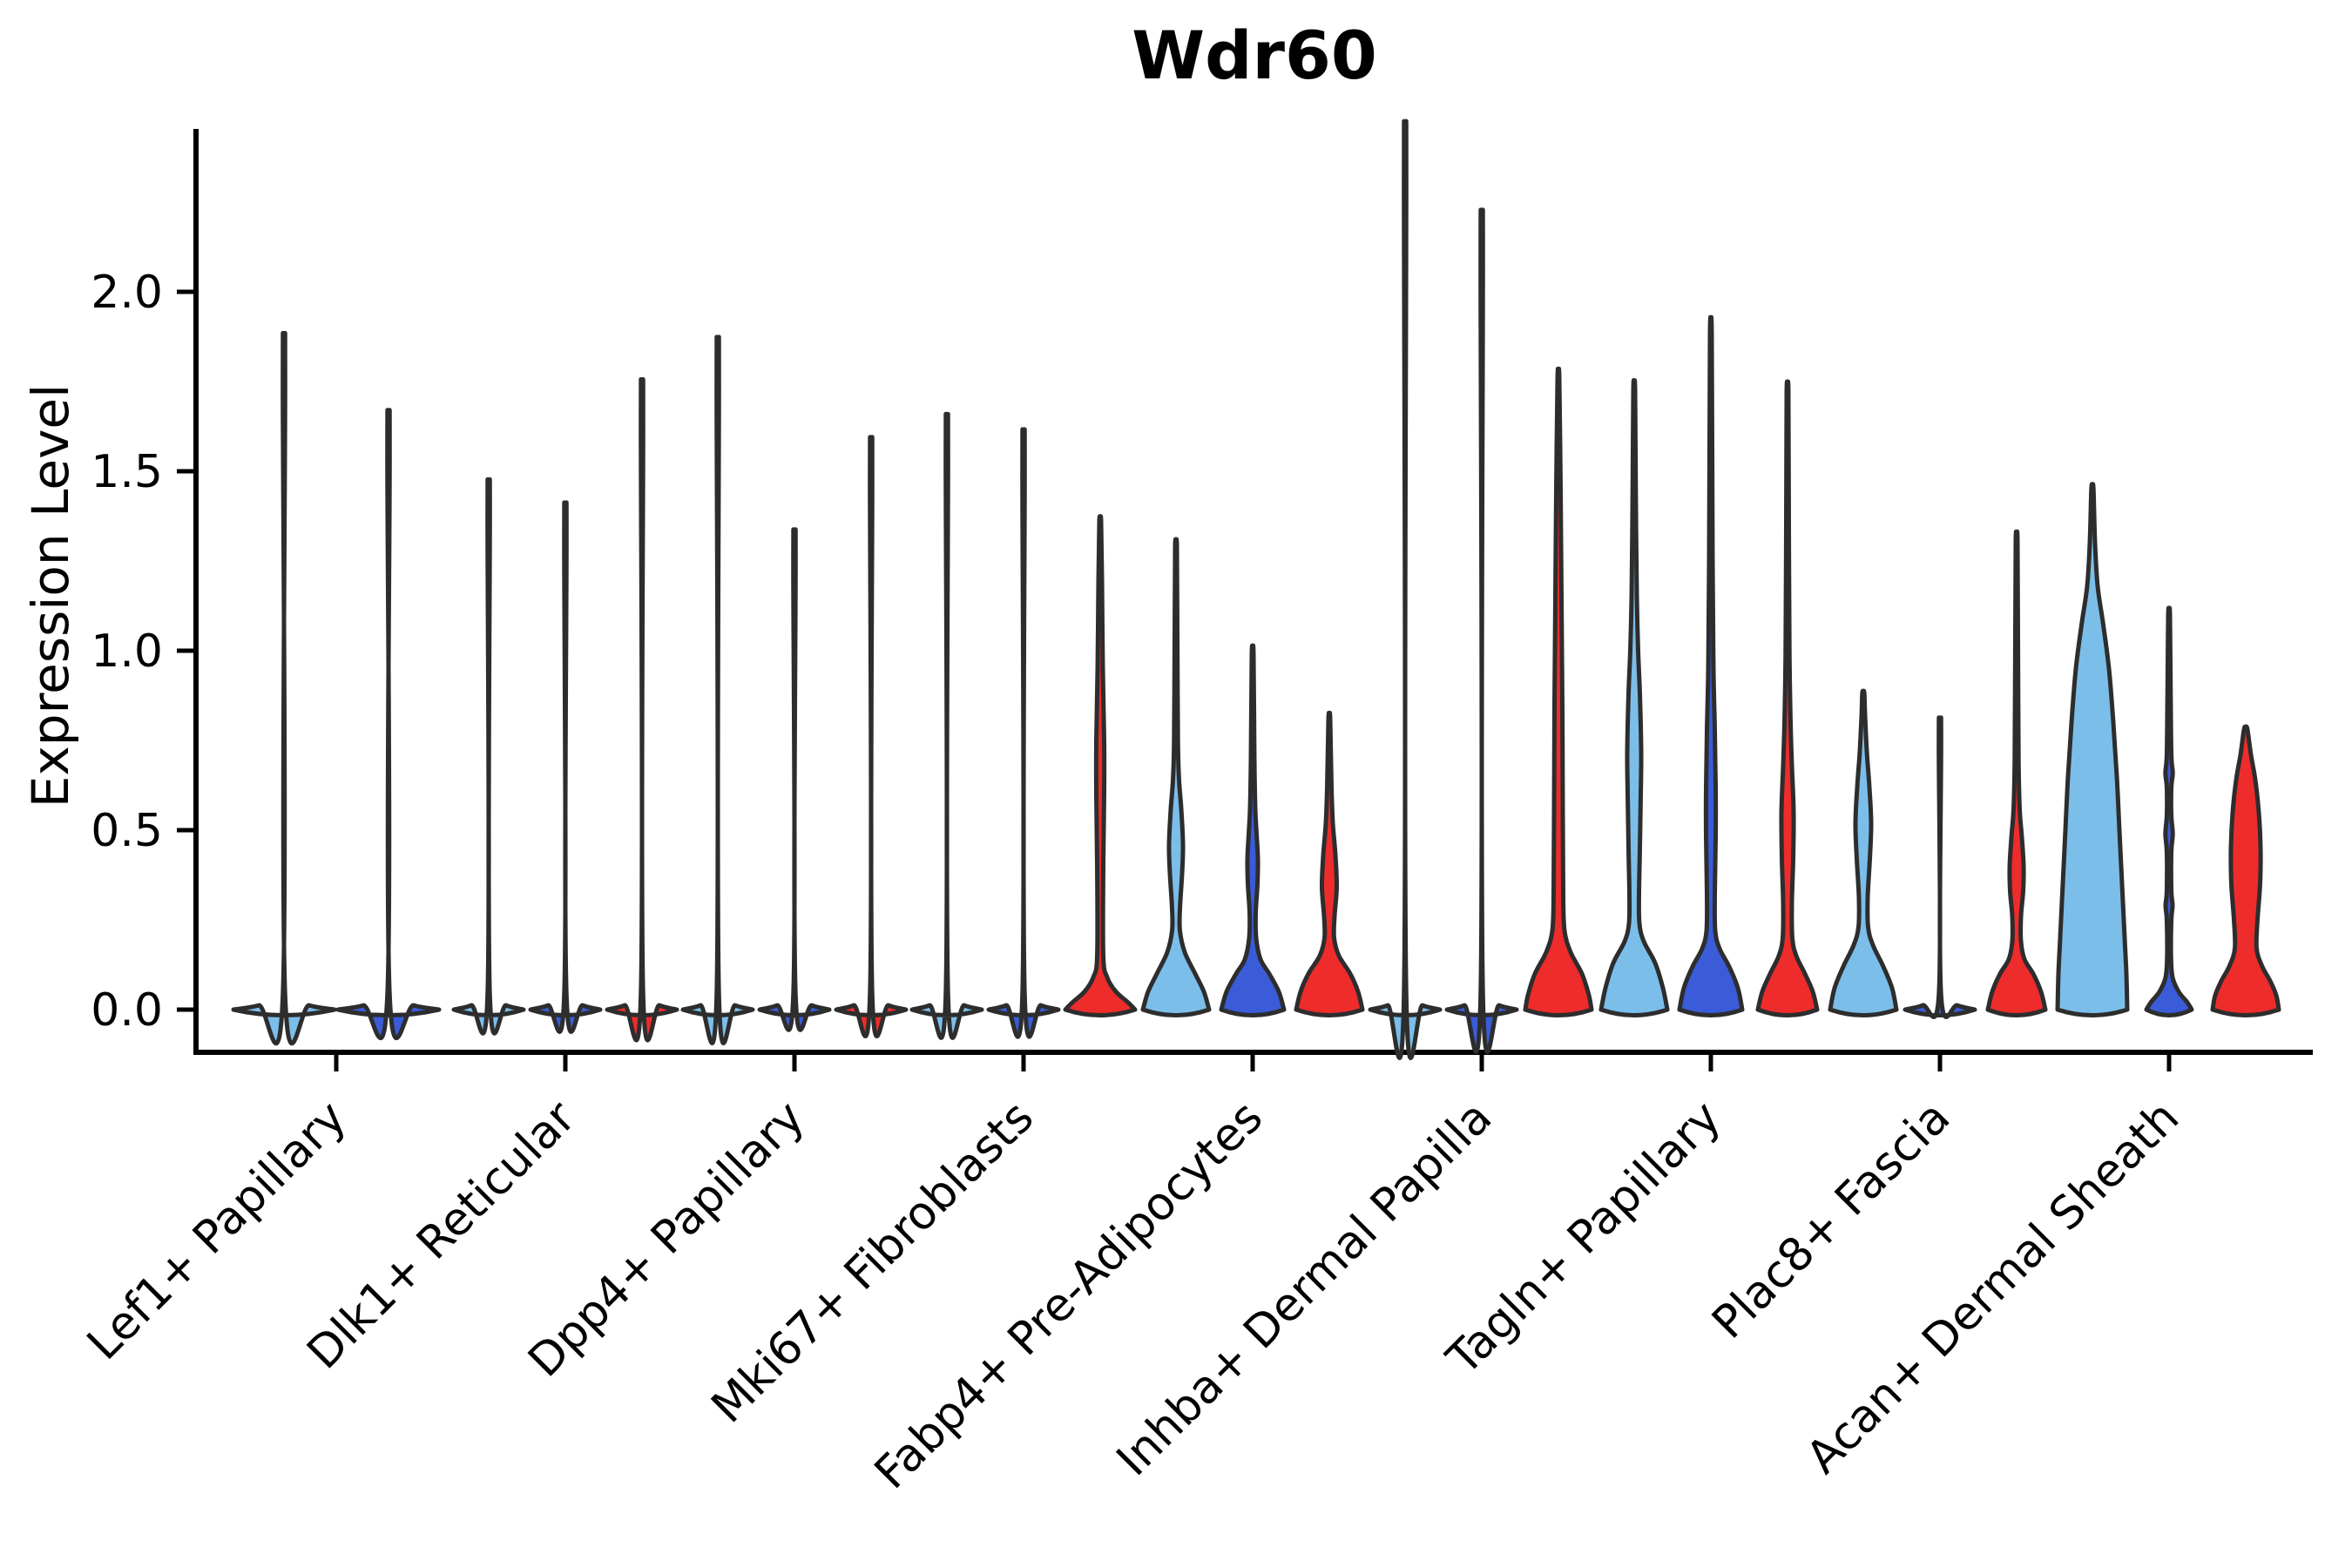 This screenshot has width=2352, height=1568. I want to click on y-tick-label: 0.5, so click(127, 831).